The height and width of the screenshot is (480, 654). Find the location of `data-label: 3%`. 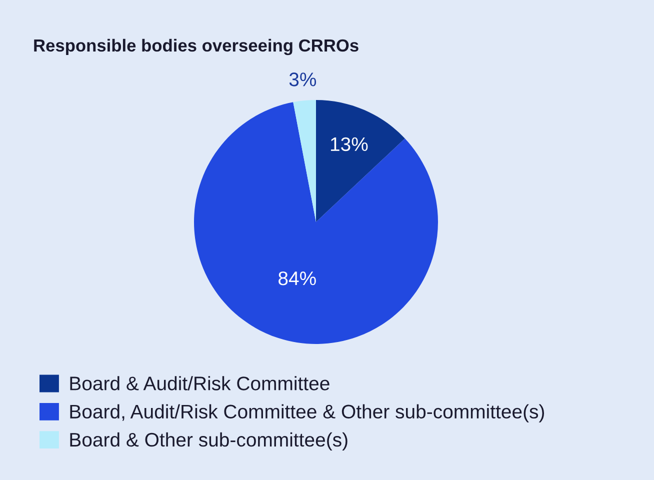

data-label: 3% is located at coordinates (302, 79).